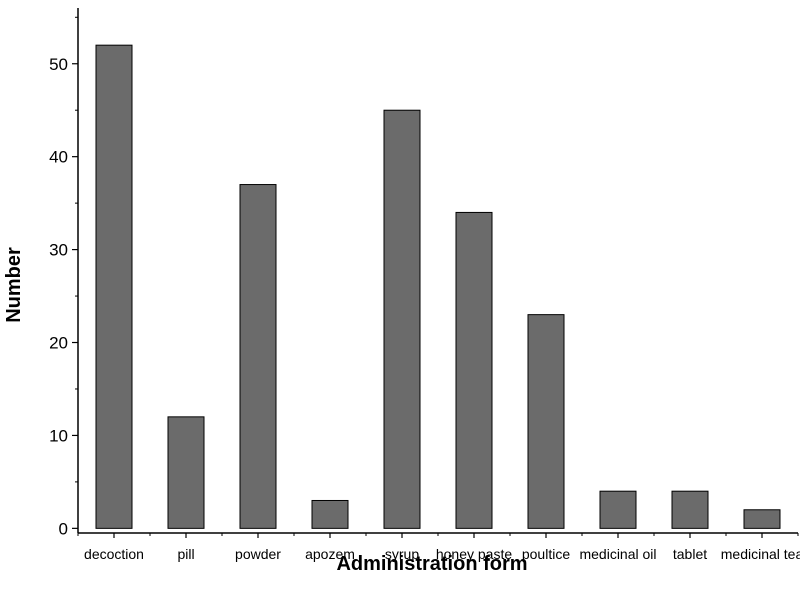 This screenshot has width=800, height=602. What do you see at coordinates (58, 435) in the screenshot?
I see `y-tick-label: 10` at bounding box center [58, 435].